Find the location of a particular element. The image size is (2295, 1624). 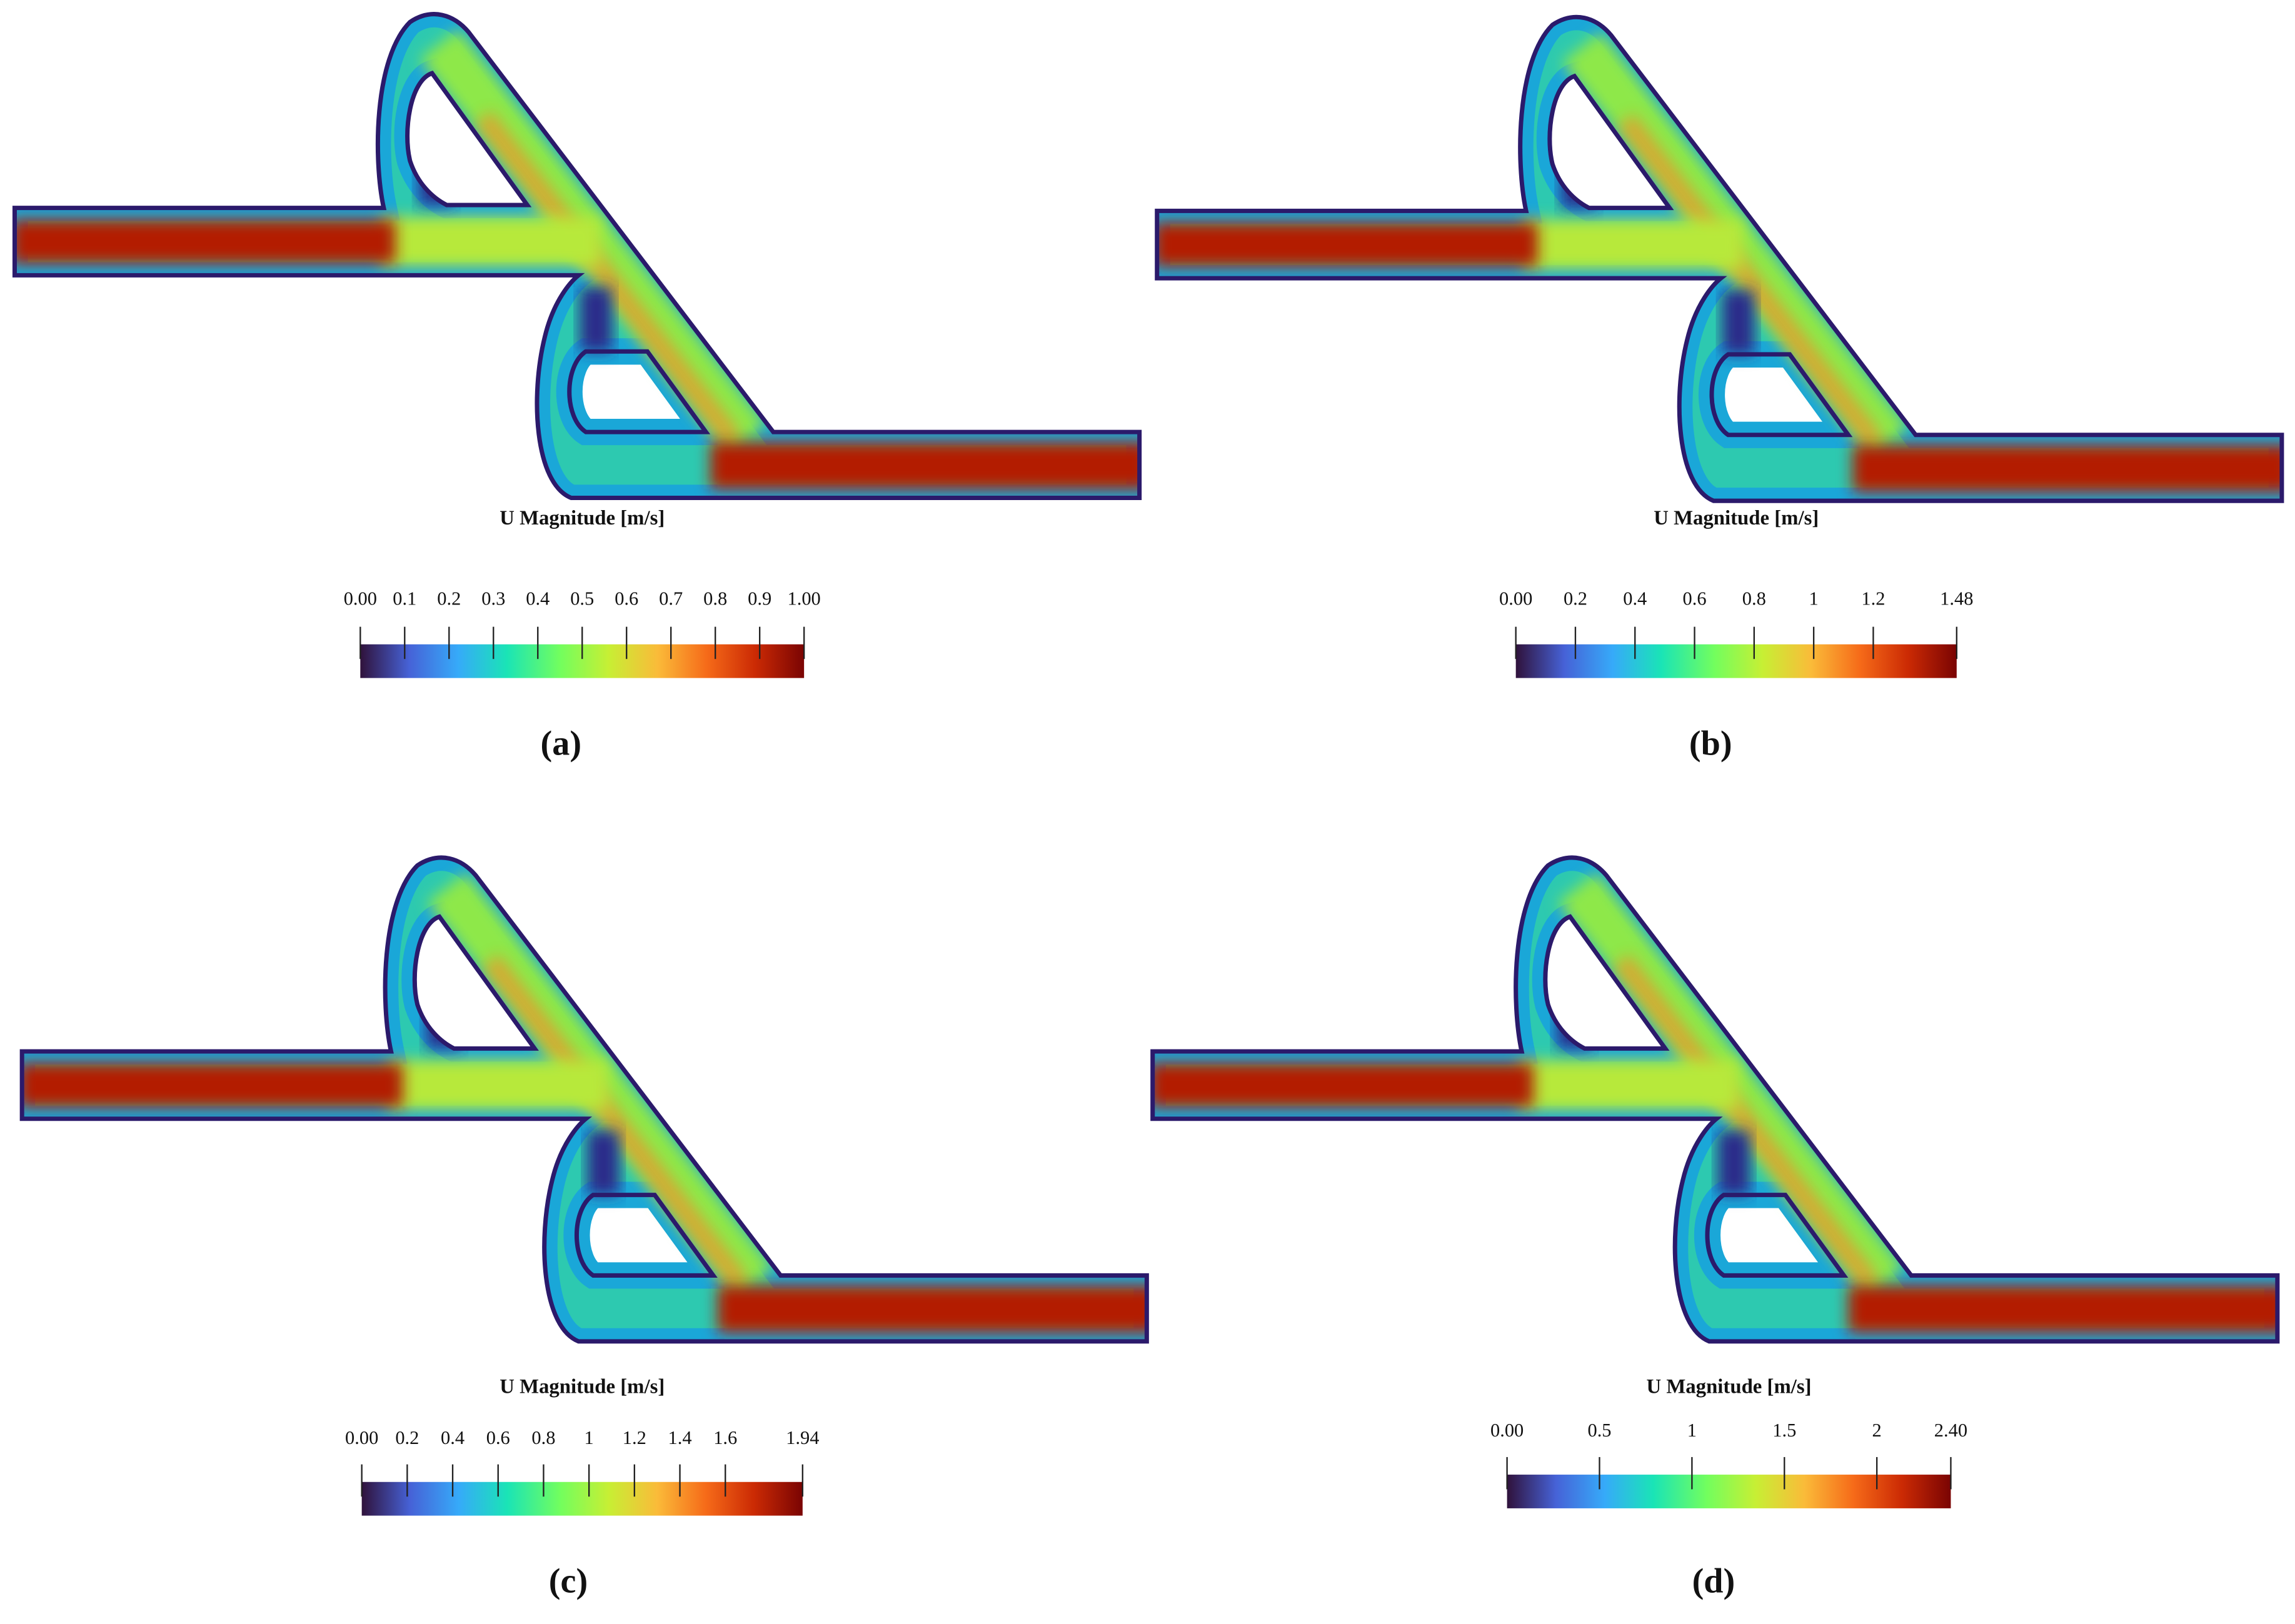

colorbar-tick-label: 1.5 is located at coordinates (1784, 1430).